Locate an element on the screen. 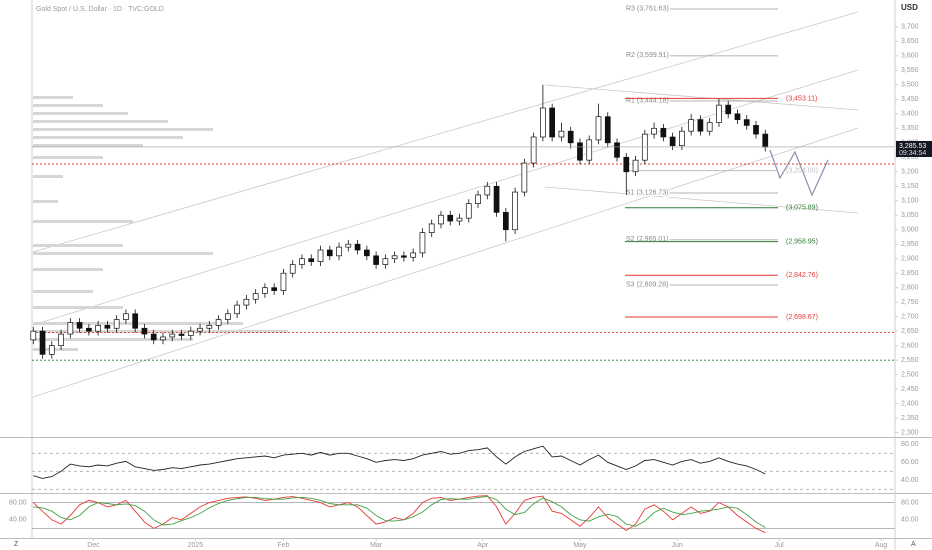 This screenshot has width=932, height=550. y-tick-label: 3,350 is located at coordinates (910, 128).